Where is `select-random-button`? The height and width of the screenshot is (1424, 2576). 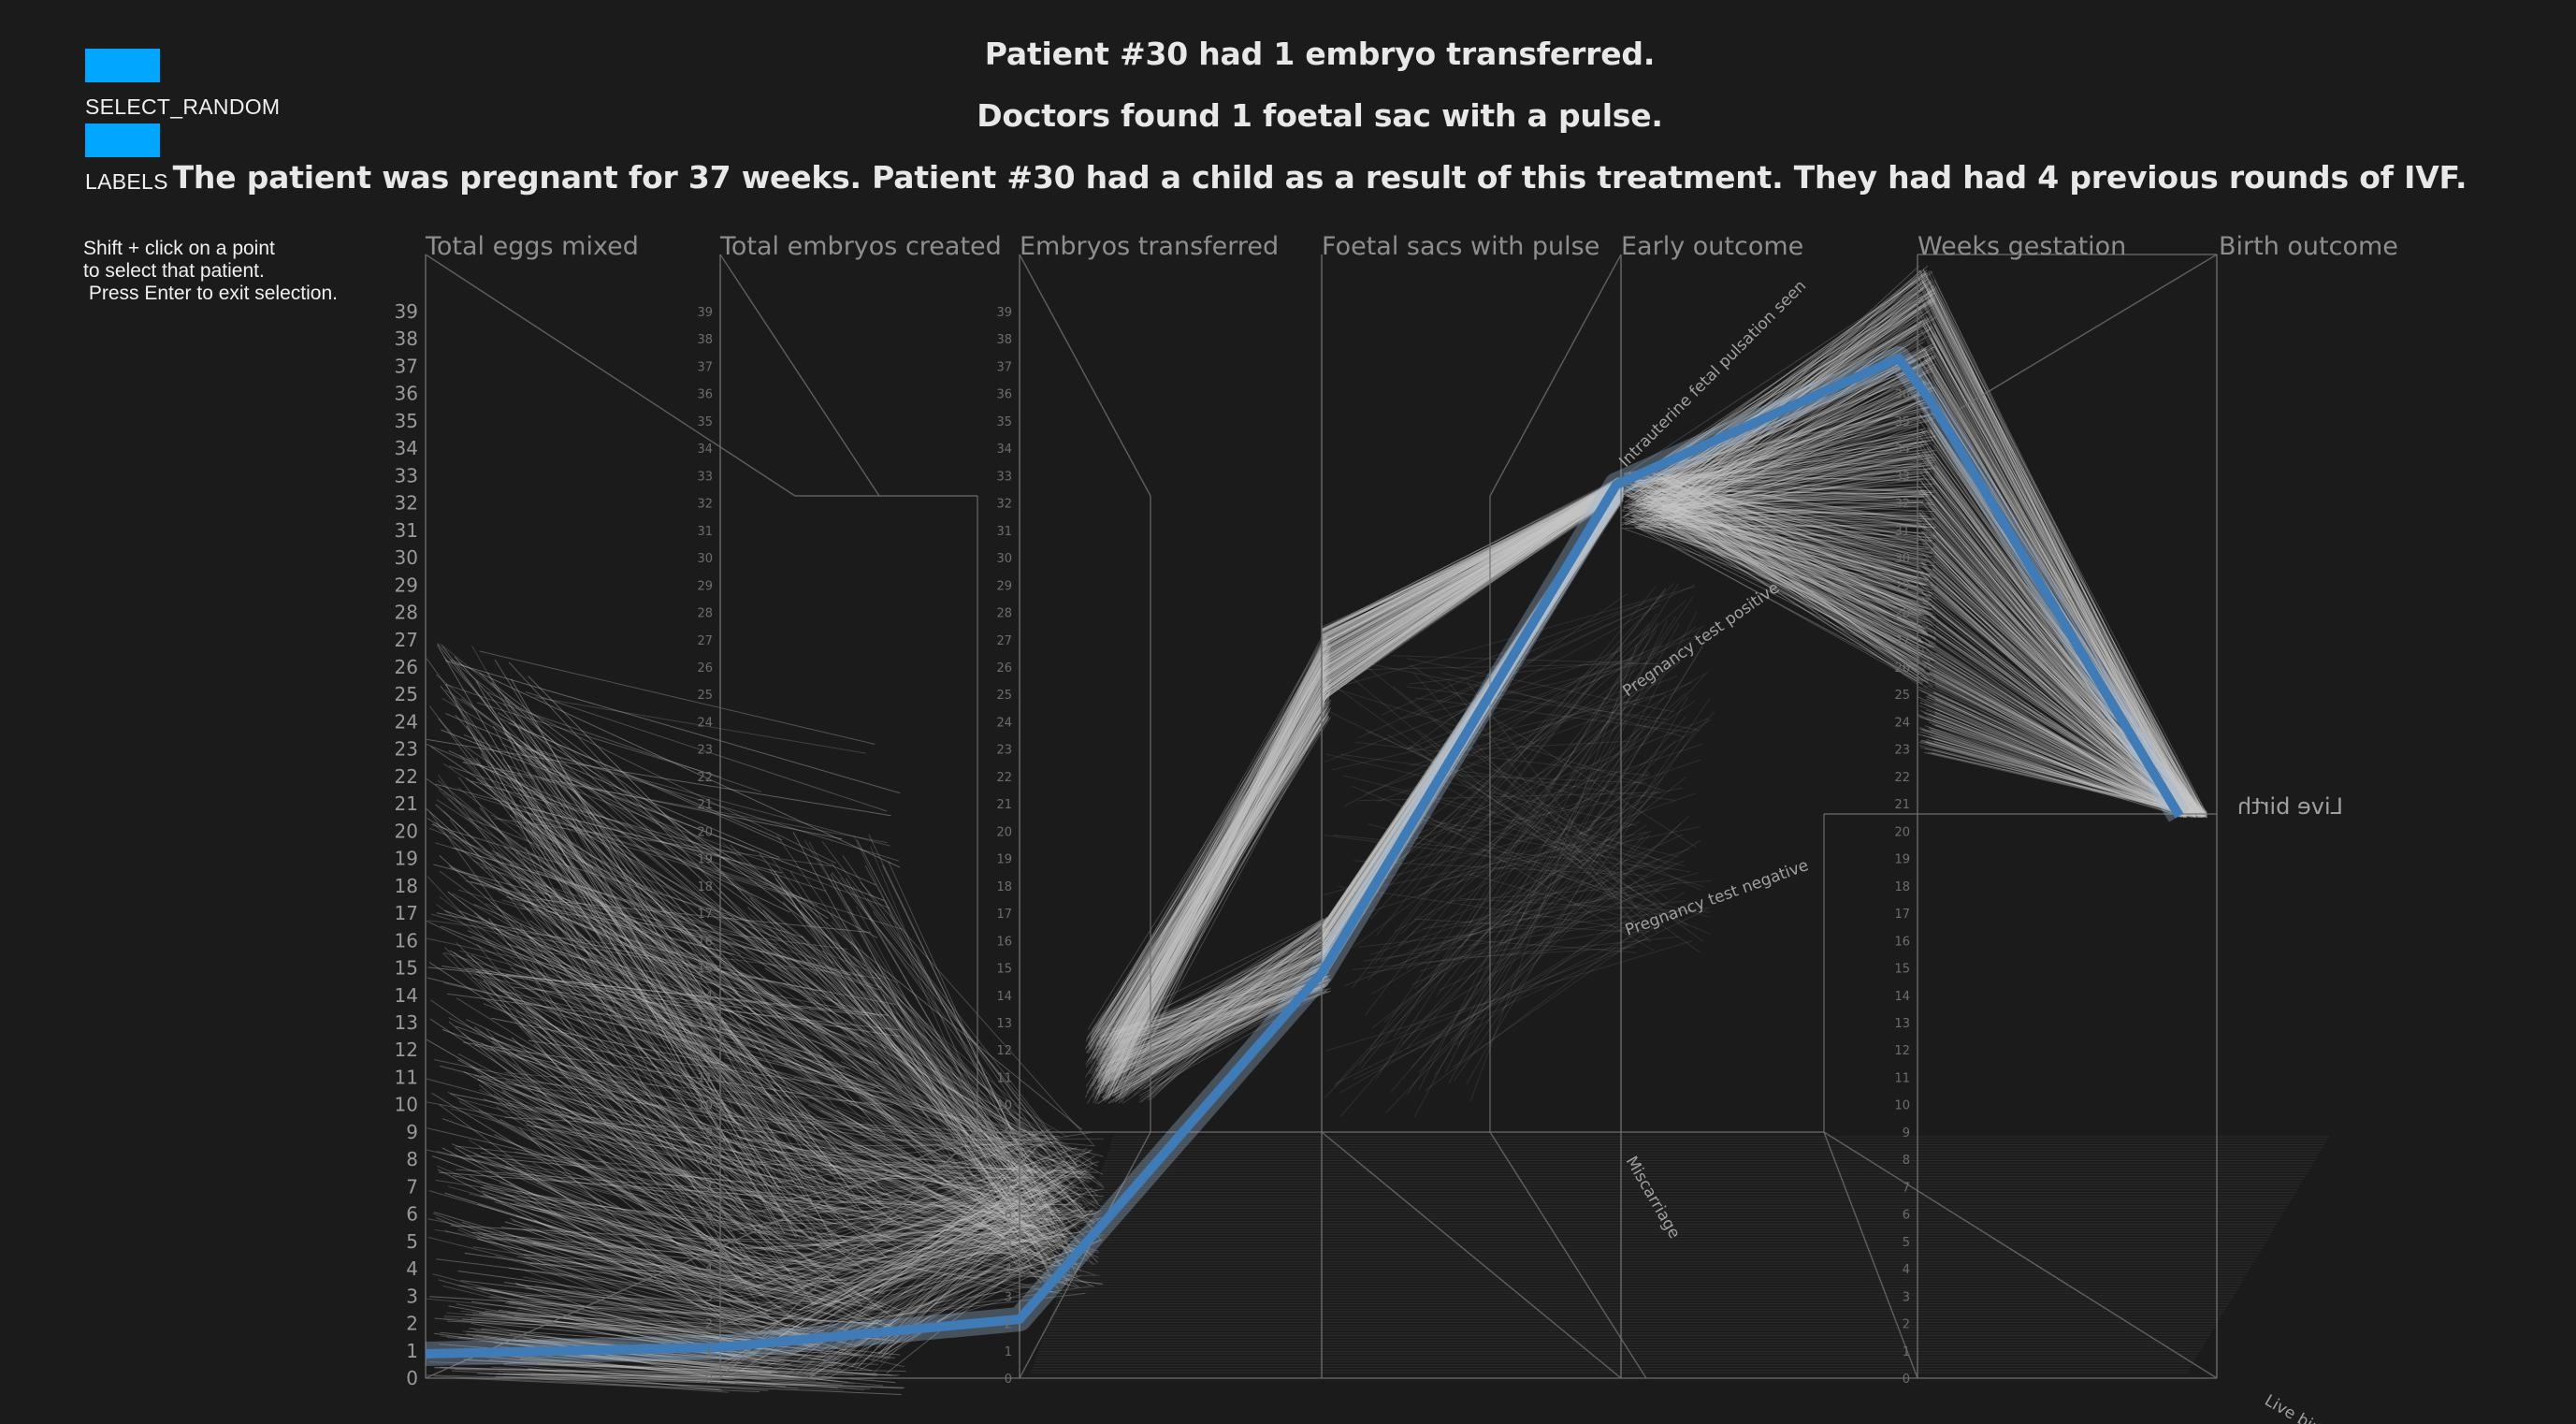
select-random-button is located at coordinates (122, 66).